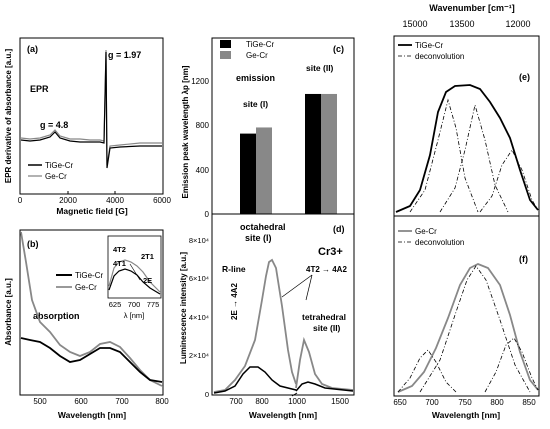  What do you see at coordinates (327, 328) in the screenshot?
I see `tet-site-label: site (II)` at bounding box center [327, 328].